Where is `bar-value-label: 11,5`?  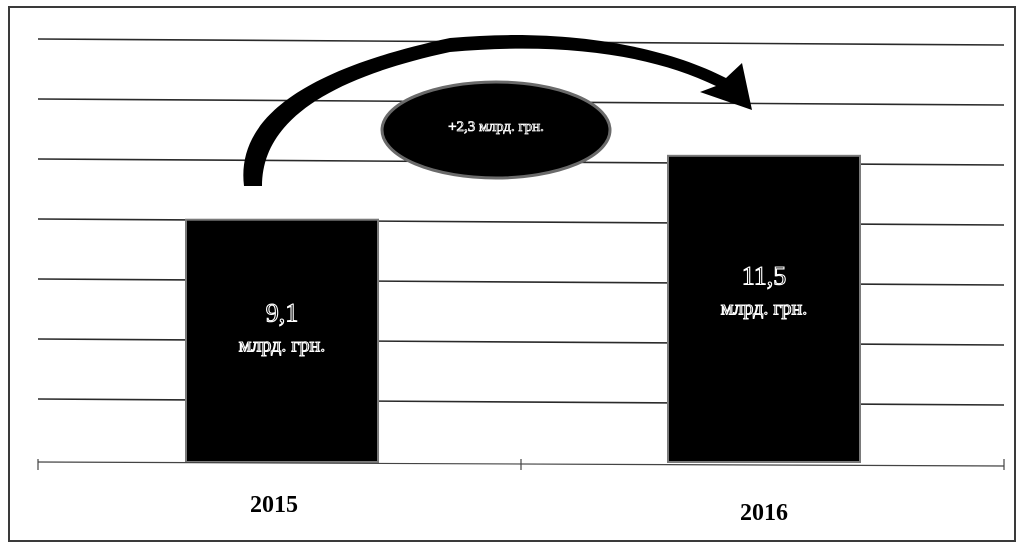
bar-value-label: 11,5 is located at coordinates (764, 275).